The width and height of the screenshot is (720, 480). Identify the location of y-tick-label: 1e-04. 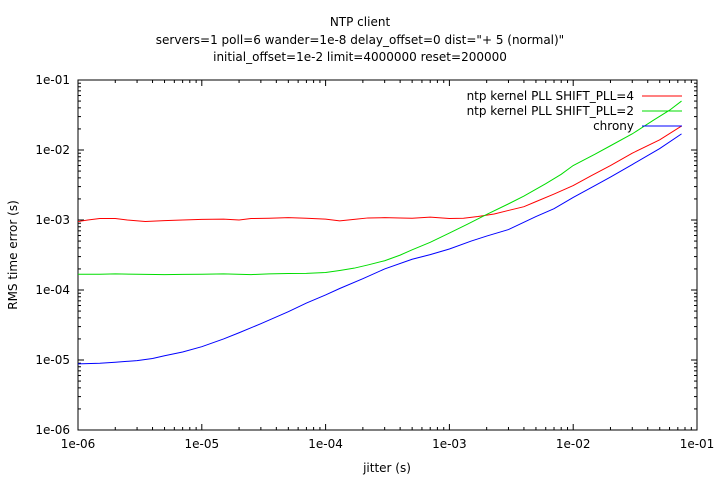
(52, 290).